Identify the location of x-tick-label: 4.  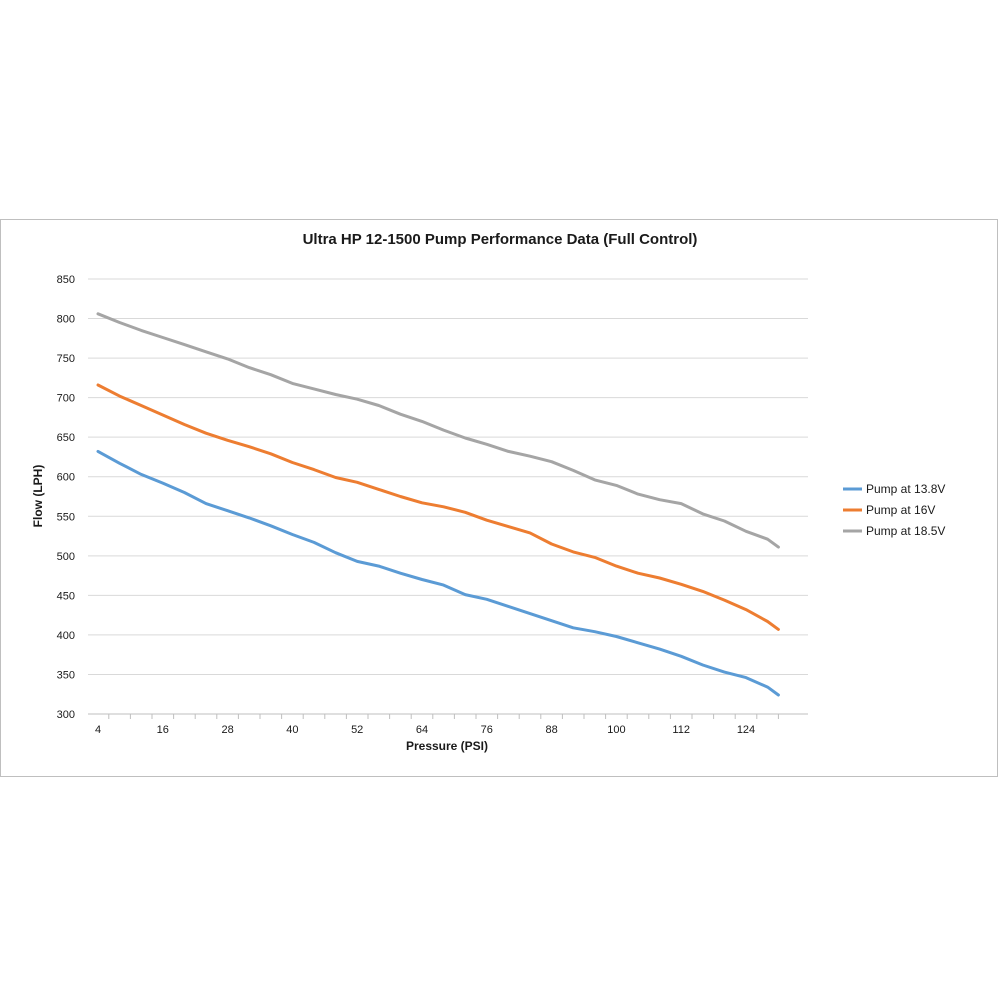
(98, 730).